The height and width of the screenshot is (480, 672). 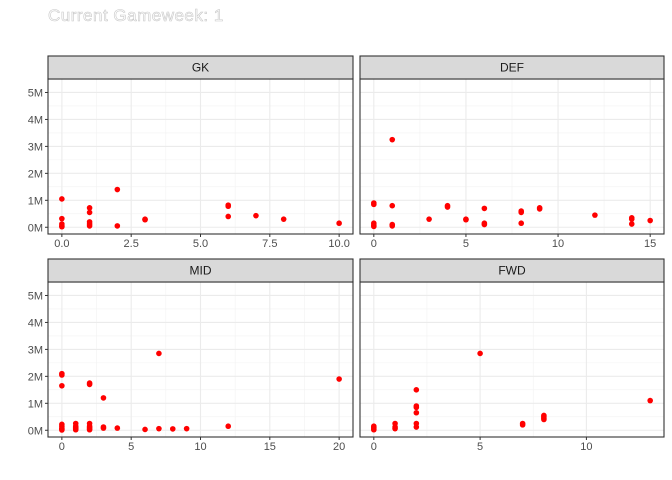 What do you see at coordinates (200, 244) in the screenshot?
I see `x-tick-label: 5.0` at bounding box center [200, 244].